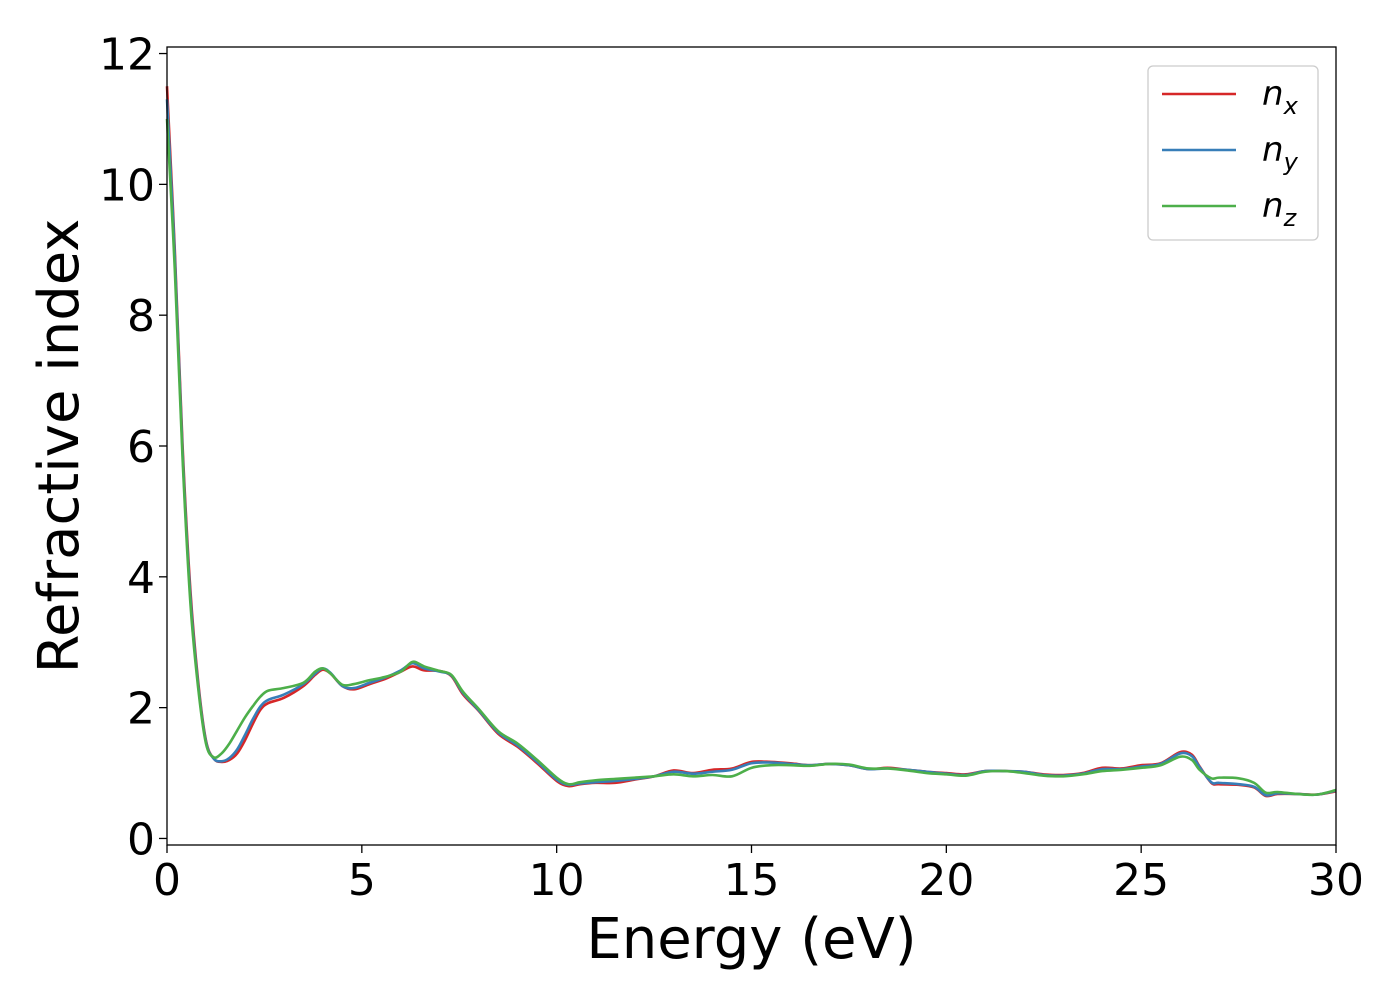  Describe the element at coordinates (1280, 209) in the screenshot. I see `legend-label-z: nz` at that location.